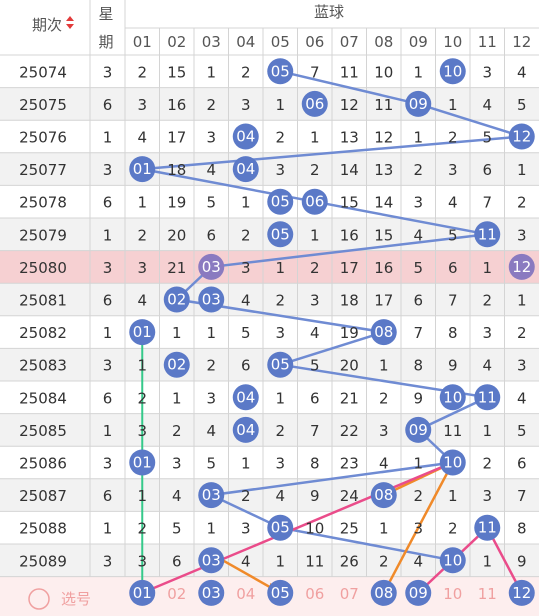  I want to click on miss-count: 11, so click(314, 561).